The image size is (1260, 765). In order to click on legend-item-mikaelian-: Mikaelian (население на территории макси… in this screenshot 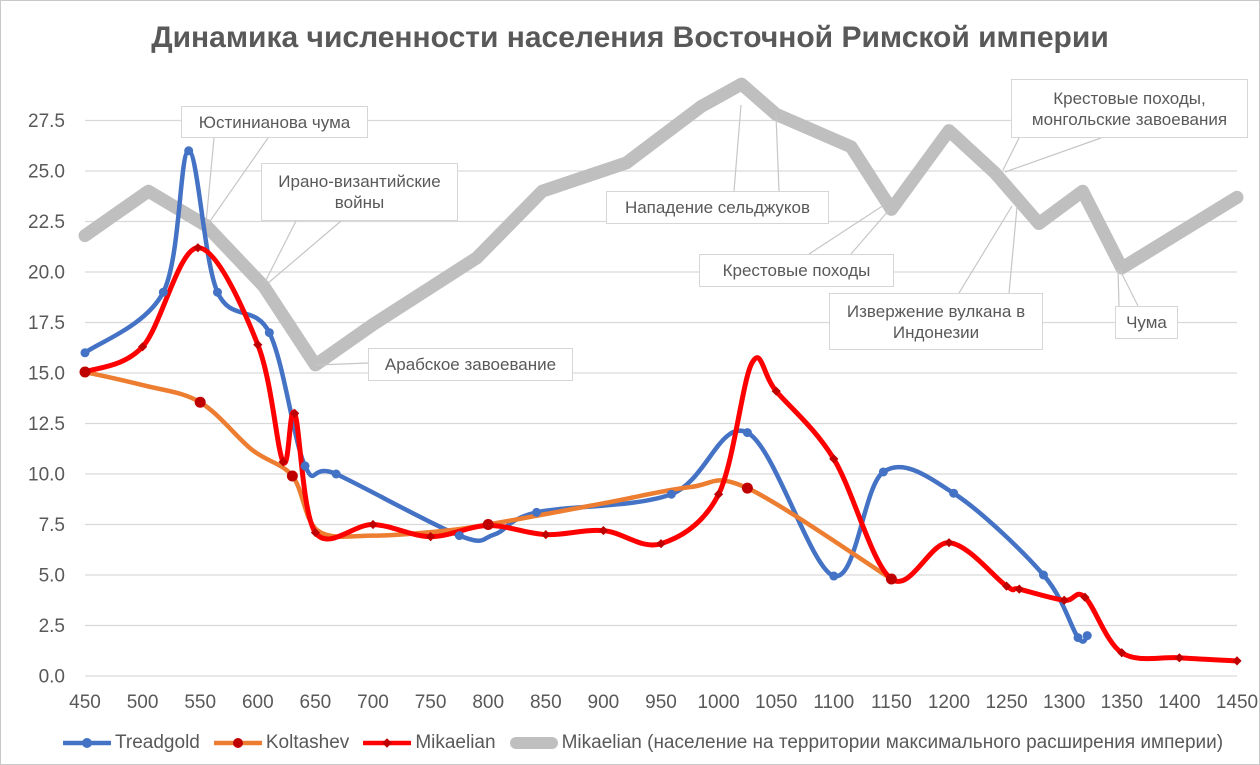, I will do `click(866, 743)`.